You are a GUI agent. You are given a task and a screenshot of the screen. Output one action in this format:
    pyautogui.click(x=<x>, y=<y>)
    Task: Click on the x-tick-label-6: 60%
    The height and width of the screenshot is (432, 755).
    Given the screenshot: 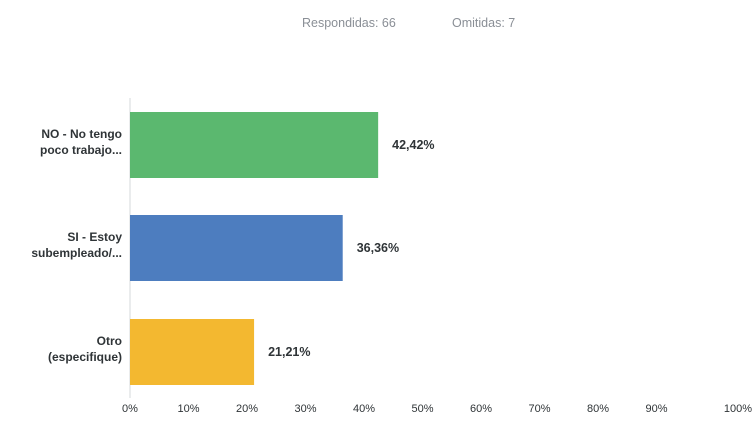 What is the action you would take?
    pyautogui.click(x=481, y=409)
    